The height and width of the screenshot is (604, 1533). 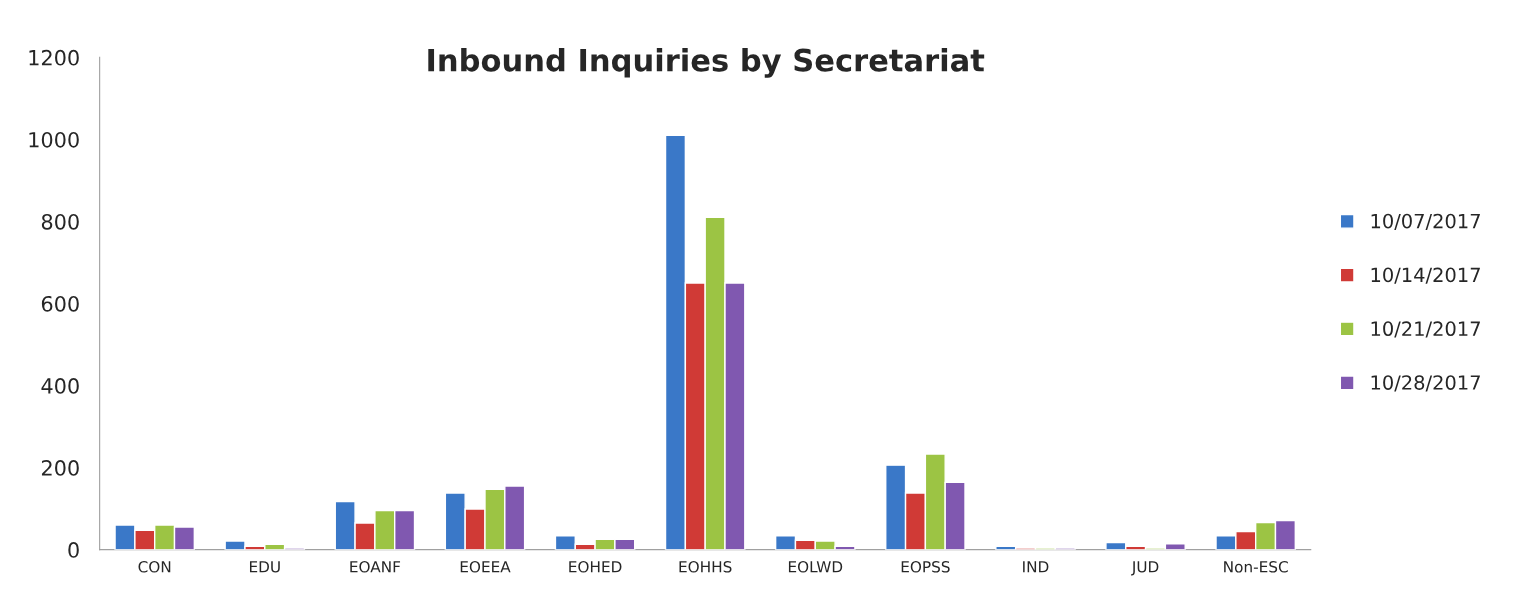 What do you see at coordinates (1425, 275) in the screenshot?
I see `legend-label: 10/14/2017` at bounding box center [1425, 275].